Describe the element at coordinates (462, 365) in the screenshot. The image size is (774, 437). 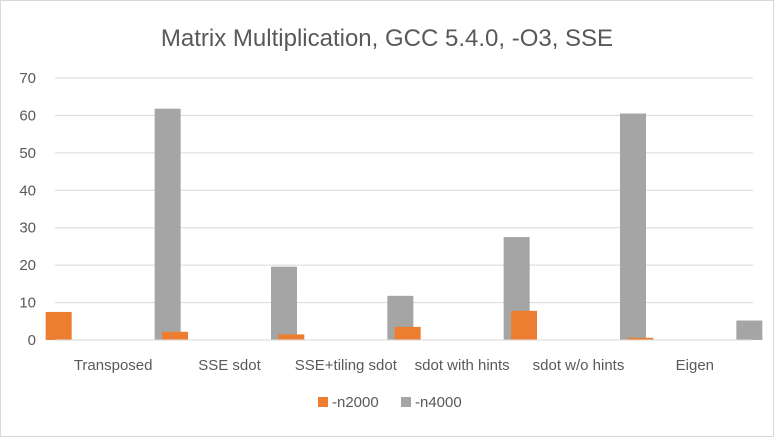
I see `x-tick-label: sdot with hints` at that location.